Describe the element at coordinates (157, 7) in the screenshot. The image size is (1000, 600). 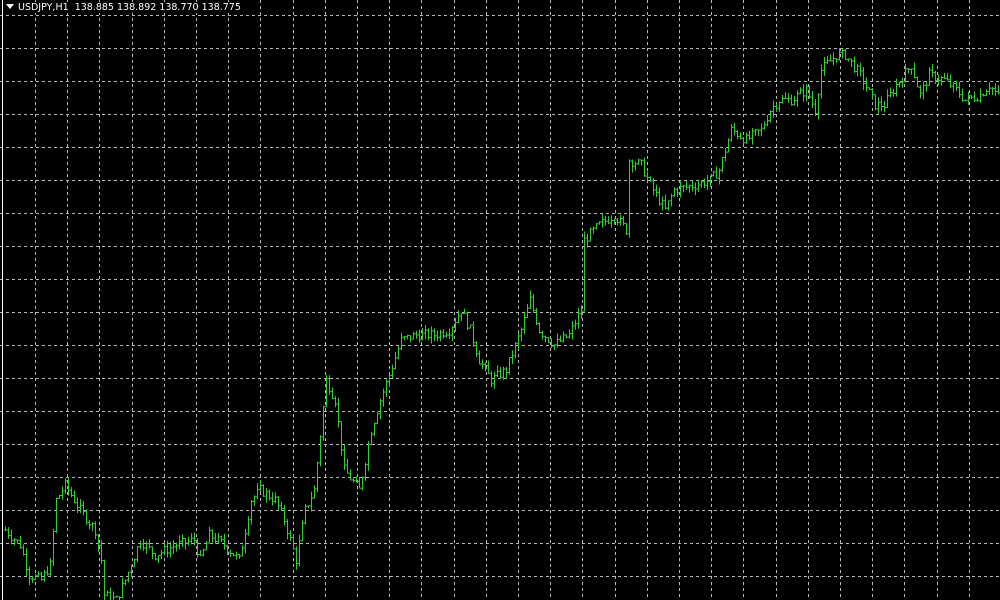
I see `ohlc-readout: 138.885 138.892 138.770 138.775` at that location.